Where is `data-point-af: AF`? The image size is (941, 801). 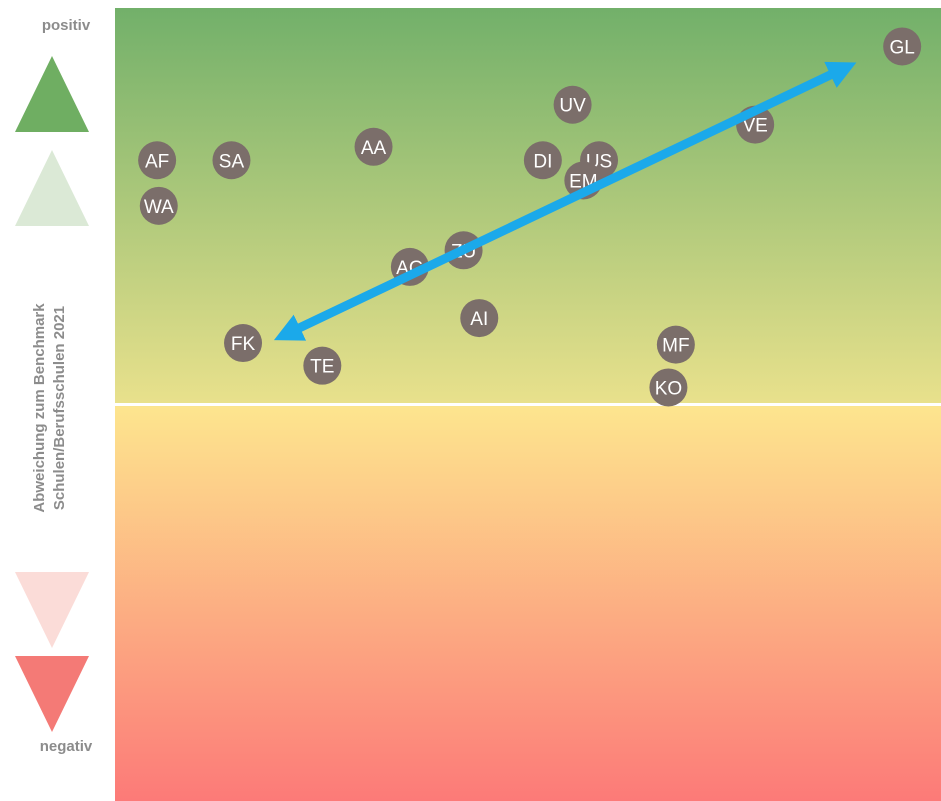
data-point-af: AF is located at coordinates (157, 160).